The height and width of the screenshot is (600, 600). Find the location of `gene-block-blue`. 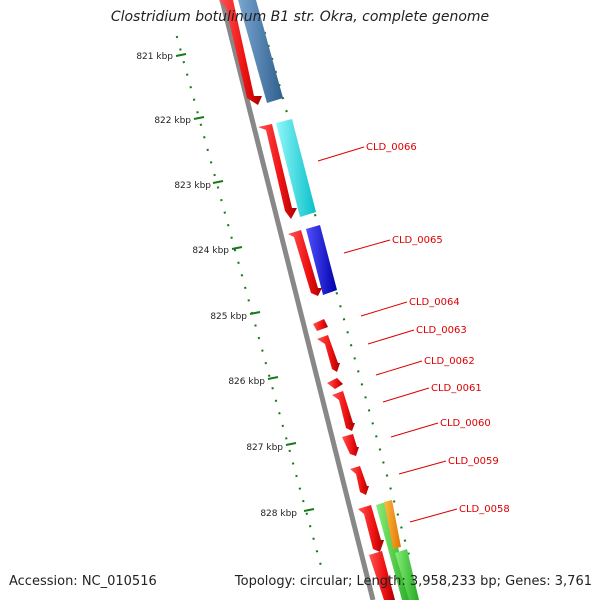

gene-block-blue is located at coordinates (321, 260).